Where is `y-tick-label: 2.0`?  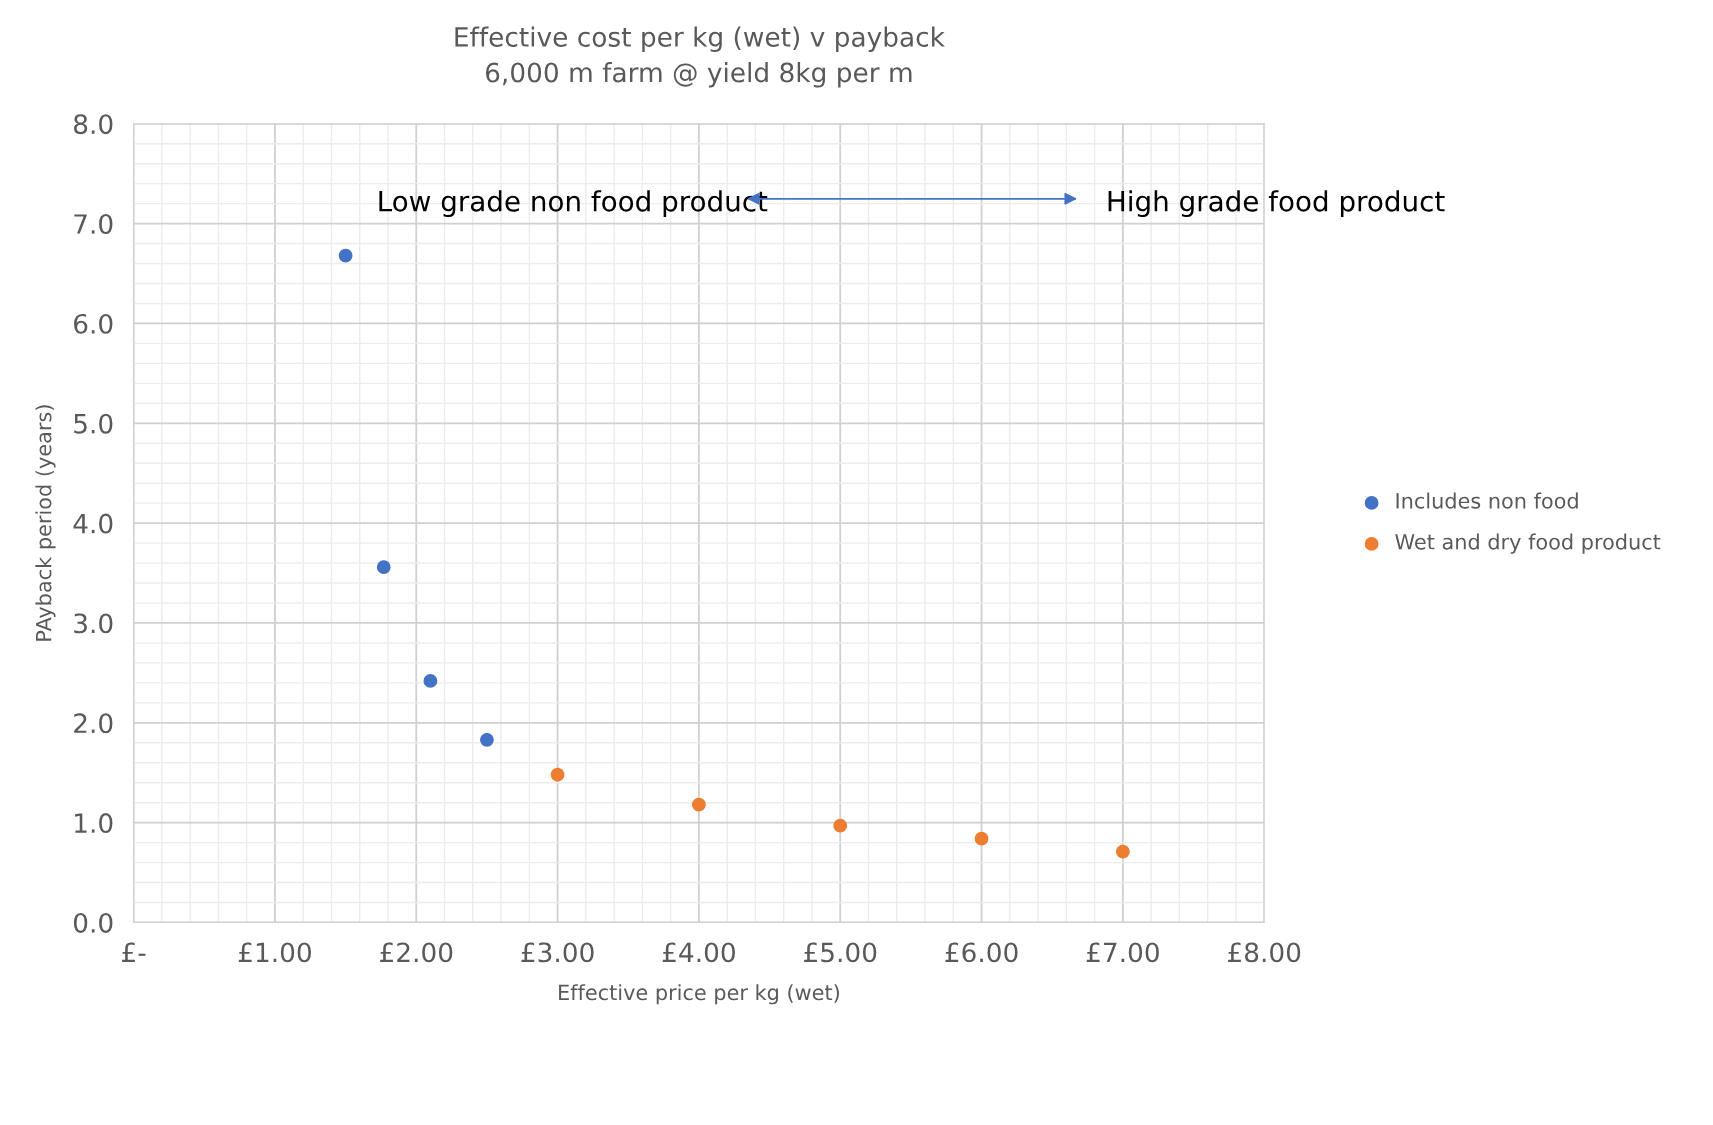 y-tick-label: 2.0 is located at coordinates (93, 723).